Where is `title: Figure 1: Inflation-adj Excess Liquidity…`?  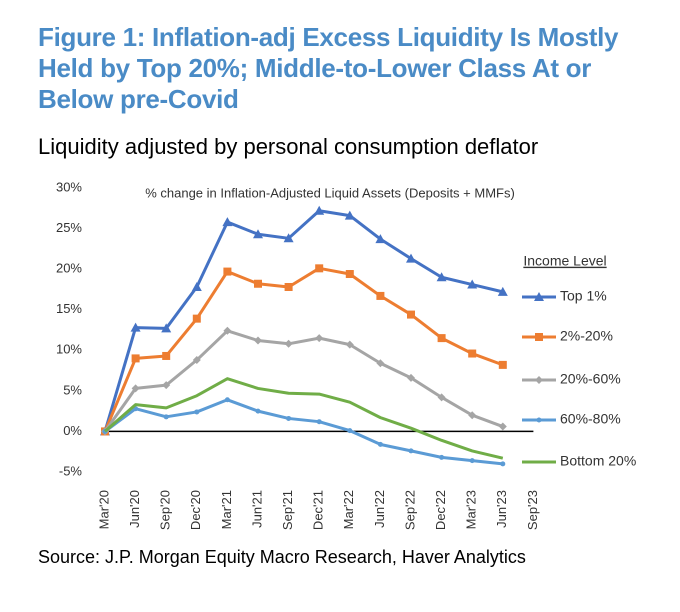
title: Figure 1: Inflation-adj Excess Liquidity… is located at coordinates (328, 68).